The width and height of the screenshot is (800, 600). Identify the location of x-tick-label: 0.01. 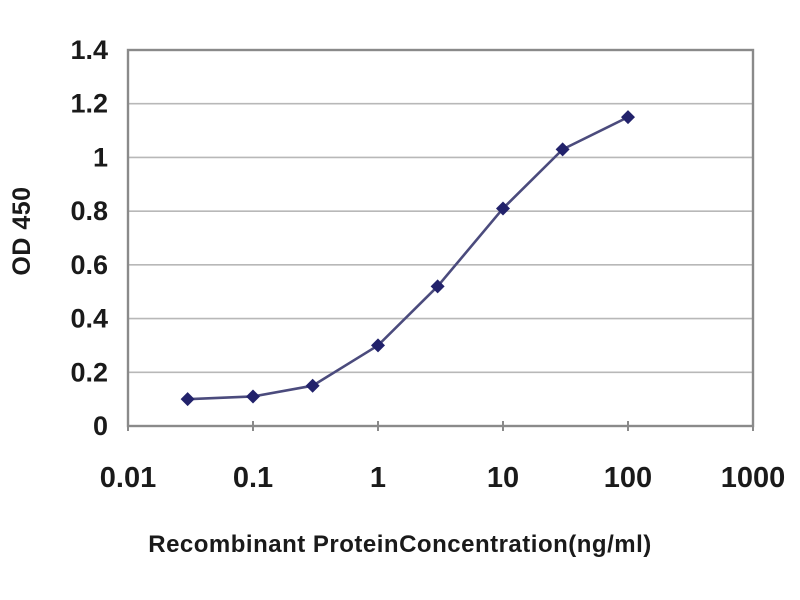
(128, 478).